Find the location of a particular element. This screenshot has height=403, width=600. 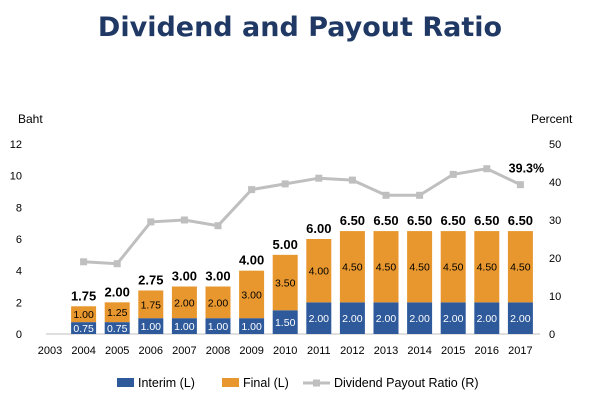

final-value-label: 1.25 is located at coordinates (117, 313).